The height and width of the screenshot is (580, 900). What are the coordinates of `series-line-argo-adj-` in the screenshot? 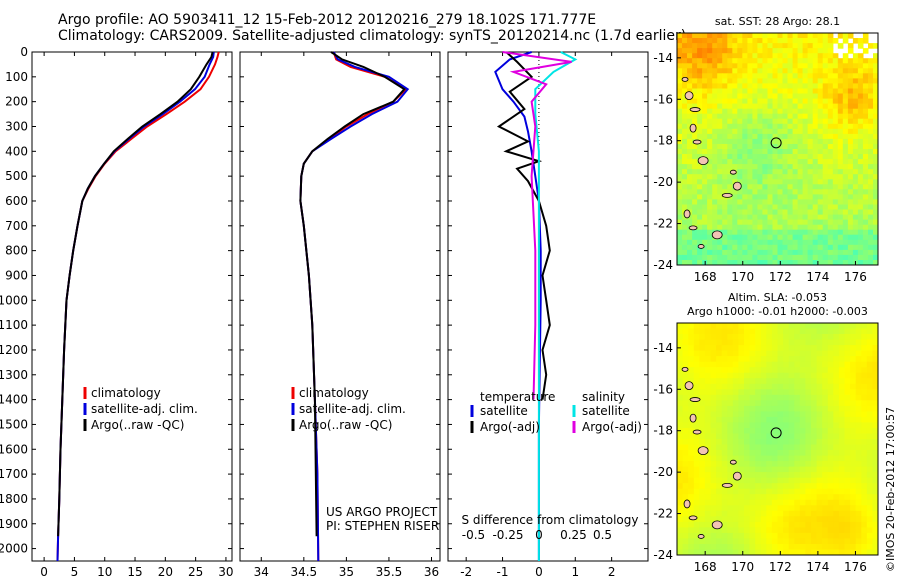 It's located at (537, 225).